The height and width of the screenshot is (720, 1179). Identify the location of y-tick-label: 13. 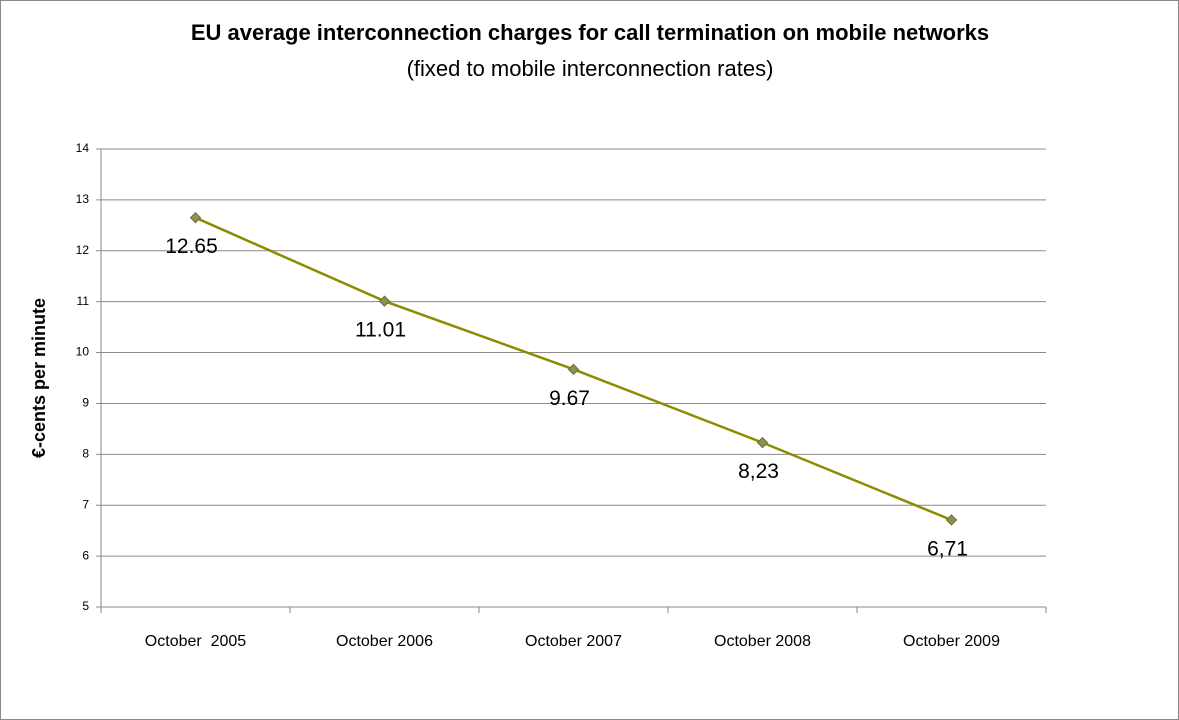
(83, 199).